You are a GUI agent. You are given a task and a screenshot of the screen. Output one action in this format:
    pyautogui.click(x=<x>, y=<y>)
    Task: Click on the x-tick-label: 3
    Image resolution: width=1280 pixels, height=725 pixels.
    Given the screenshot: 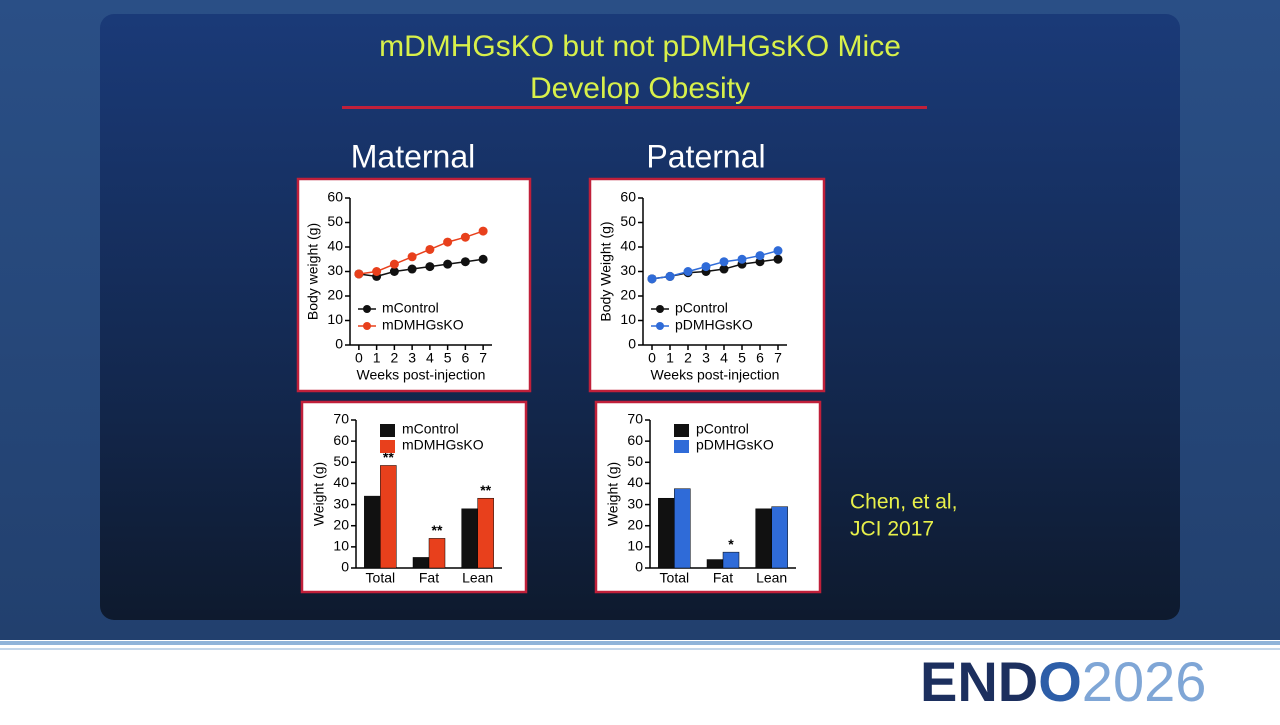 What is the action you would take?
    pyautogui.click(x=412, y=358)
    